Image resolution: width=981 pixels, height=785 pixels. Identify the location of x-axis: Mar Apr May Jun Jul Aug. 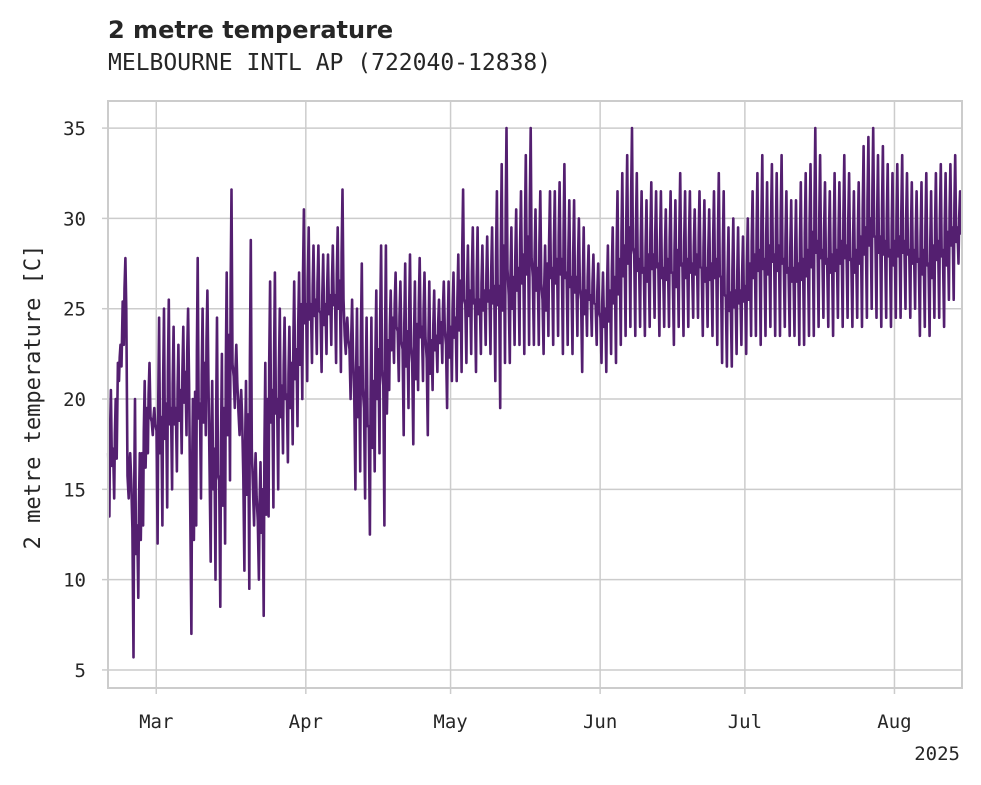
(525, 710).